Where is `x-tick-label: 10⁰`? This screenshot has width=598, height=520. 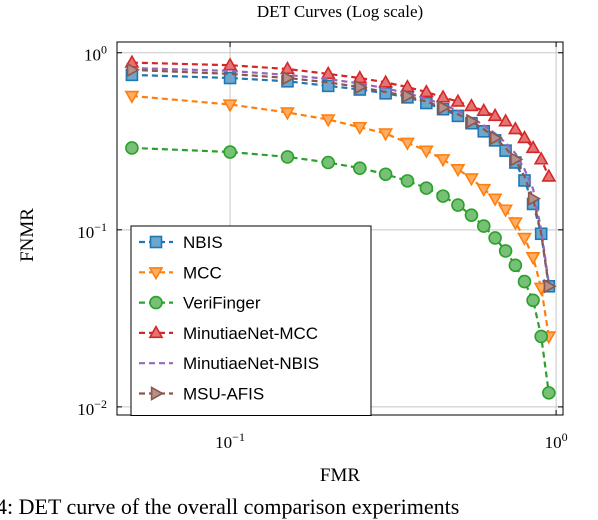
x-tick-label: 10⁰ is located at coordinates (556, 441).